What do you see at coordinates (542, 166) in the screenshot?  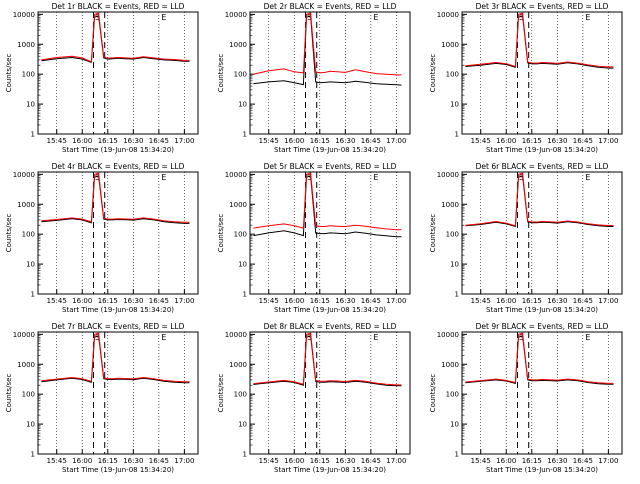 I see `panel-title: Det 6r BLACK = Events, RED = LLD` at bounding box center [542, 166].